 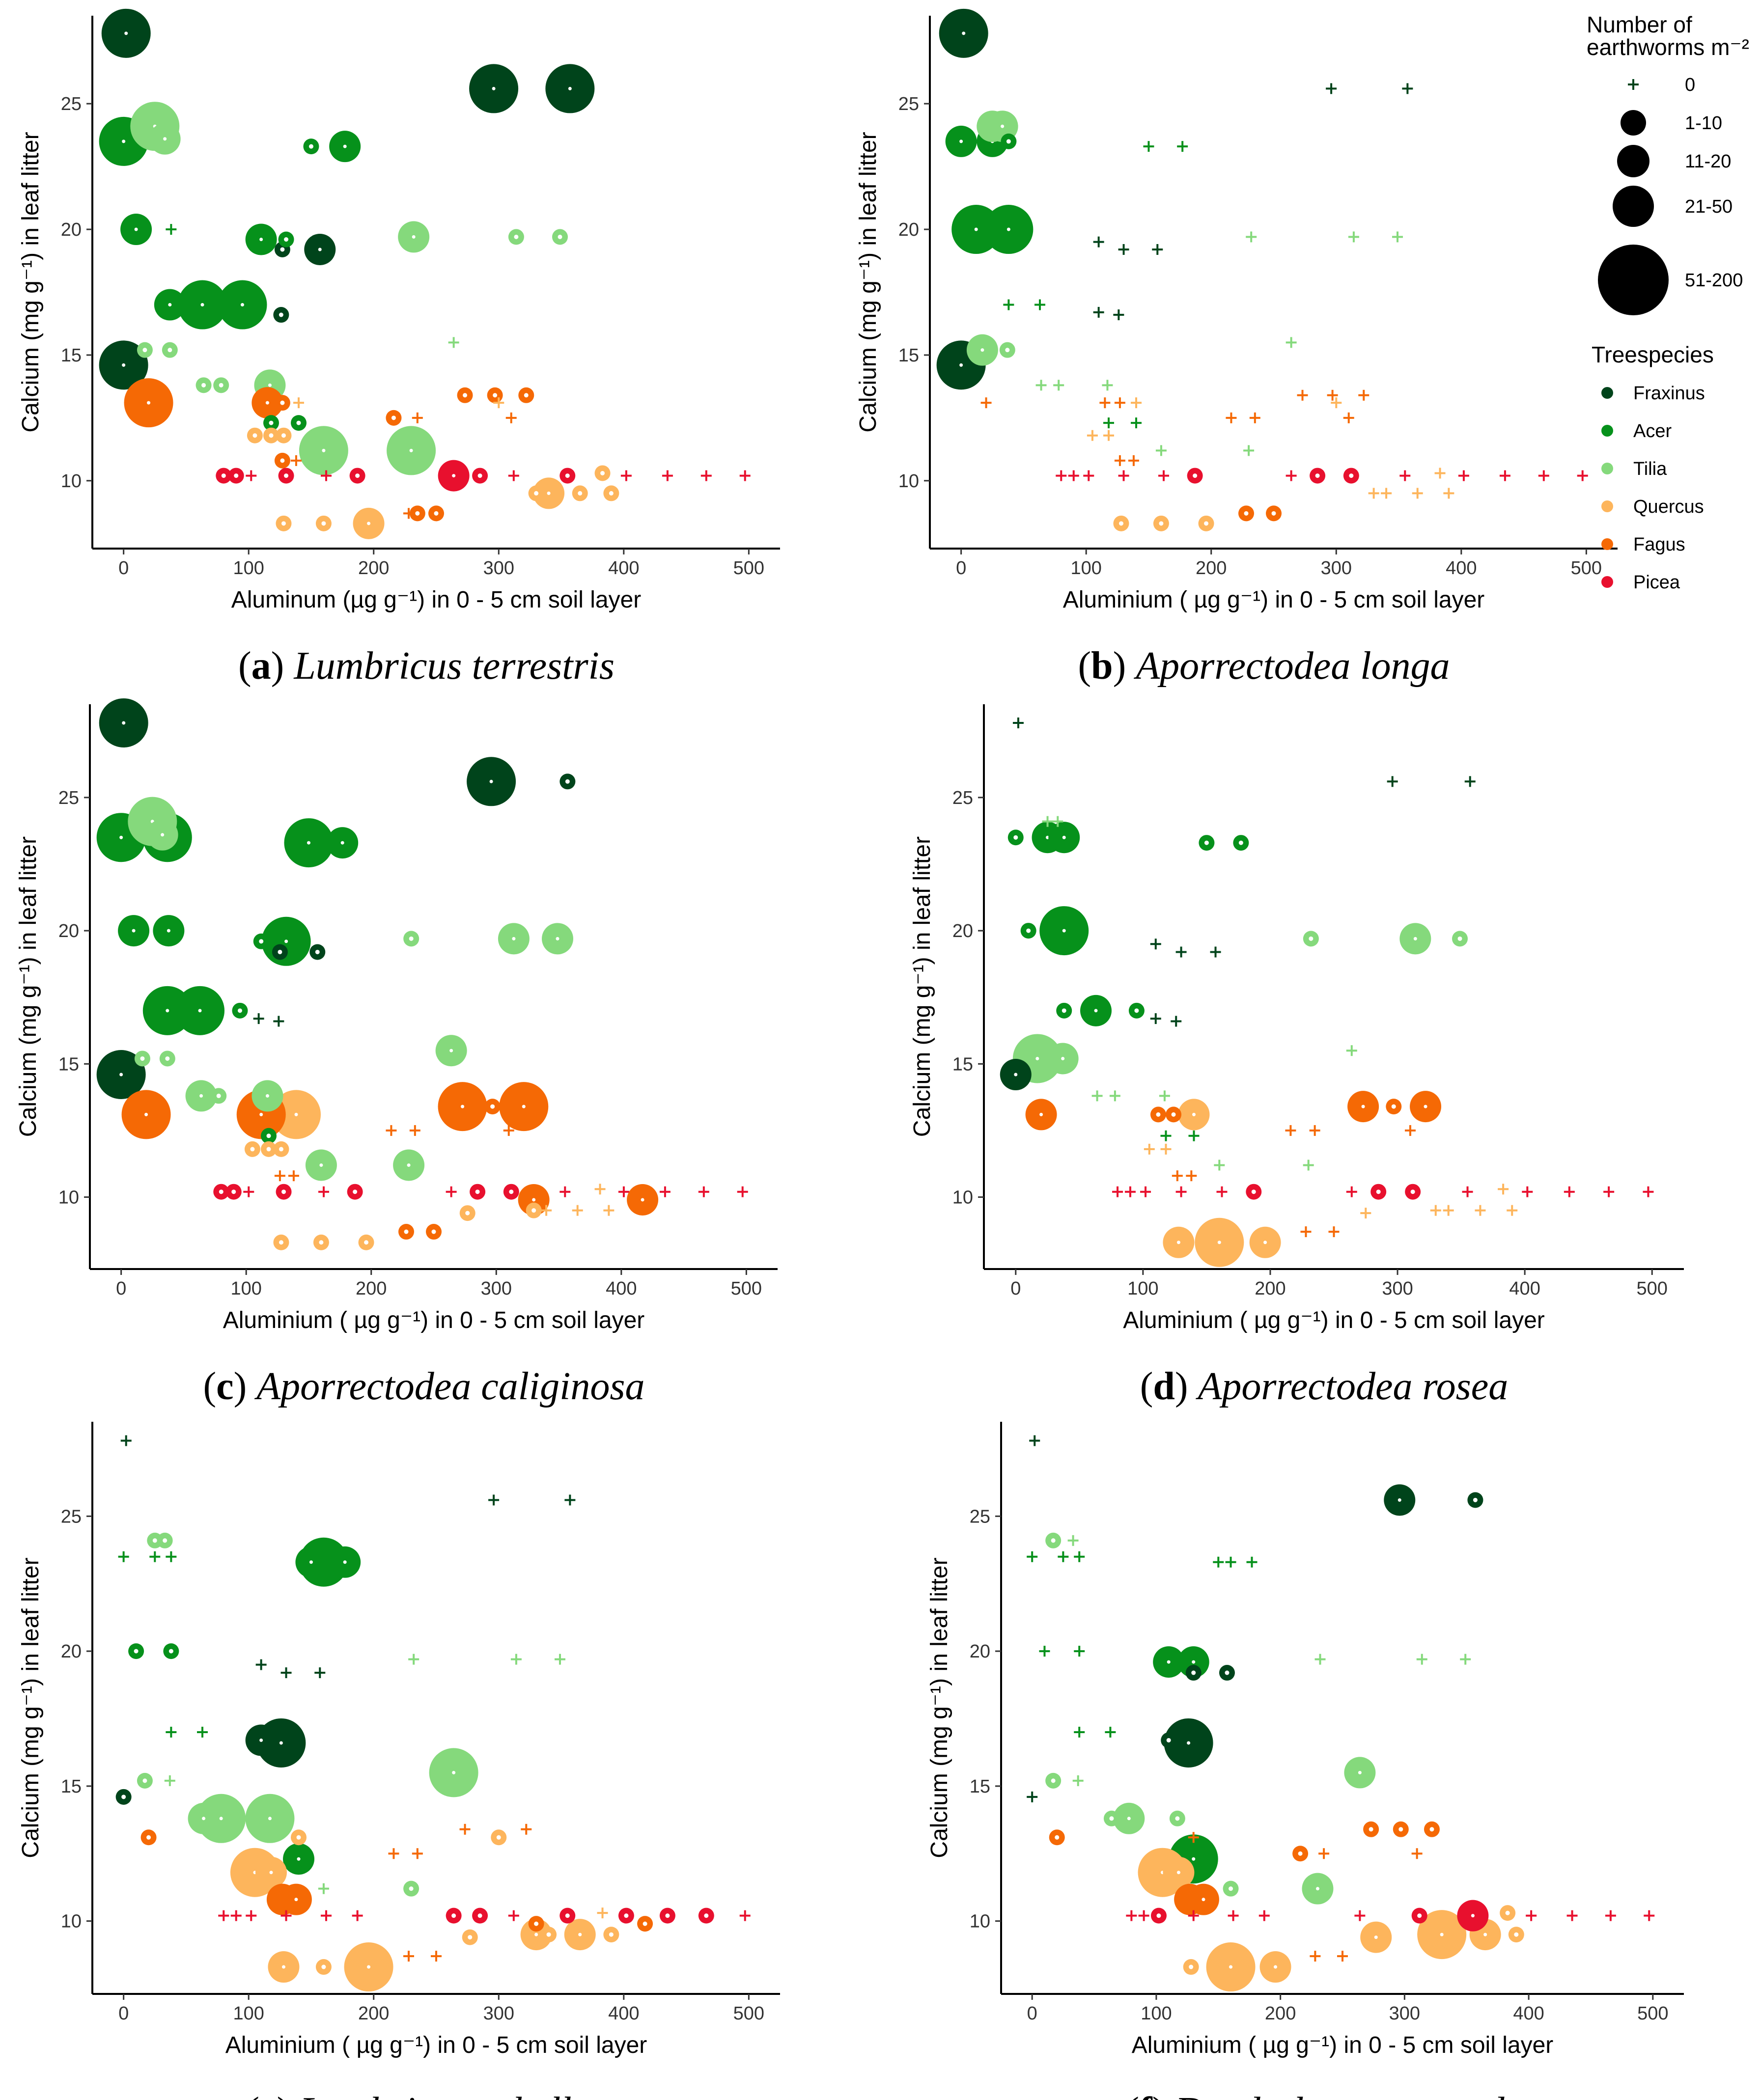 What do you see at coordinates (1607, 468) in the screenshot?
I see `legend-species-swatch-tilia` at bounding box center [1607, 468].